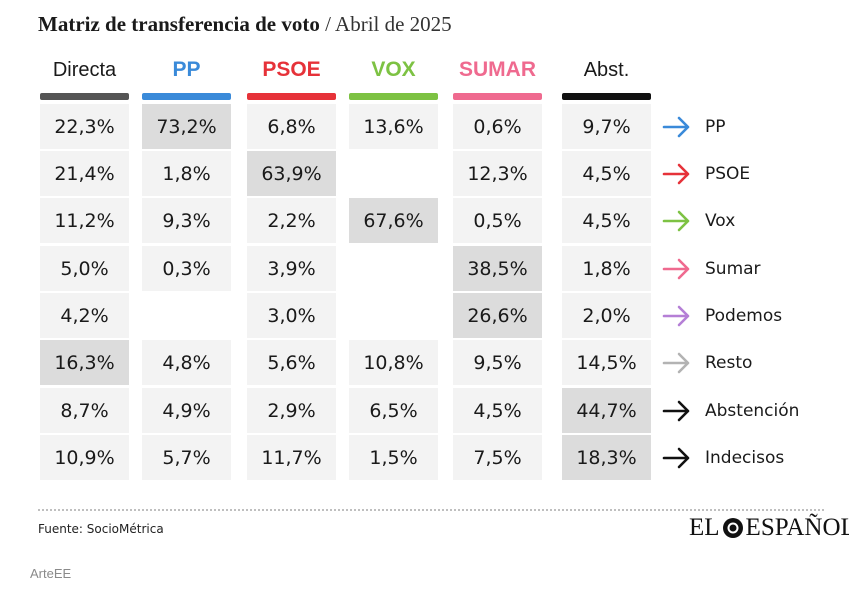 This screenshot has width=849, height=593. I want to click on matrix-cell: 5,7%, so click(186, 457).